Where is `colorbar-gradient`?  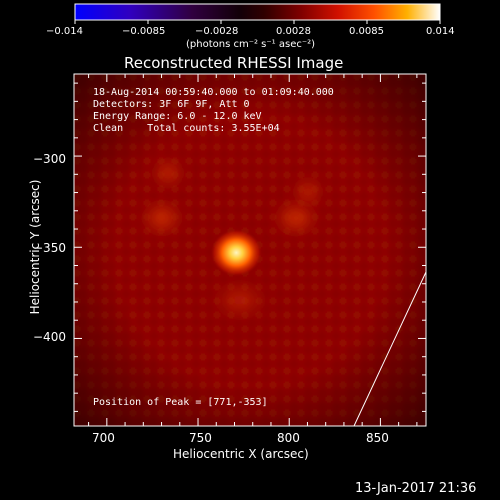 colorbar-gradient is located at coordinates (257, 12).